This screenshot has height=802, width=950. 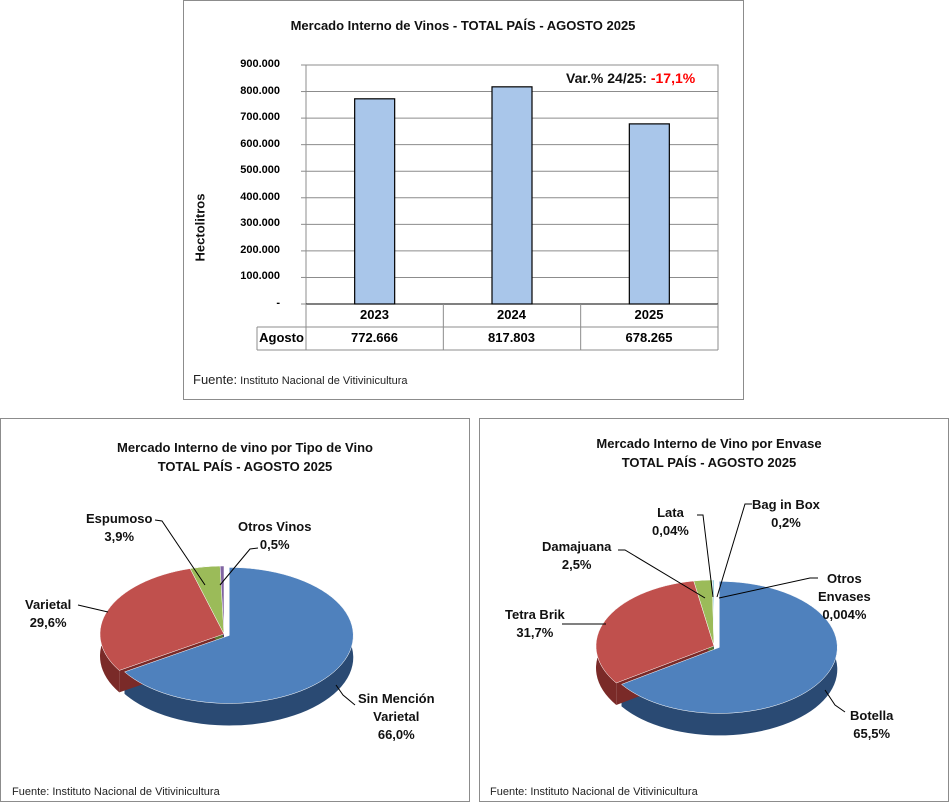 What do you see at coordinates (649, 337) in the screenshot?
I see `value-2025: 678.265` at bounding box center [649, 337].